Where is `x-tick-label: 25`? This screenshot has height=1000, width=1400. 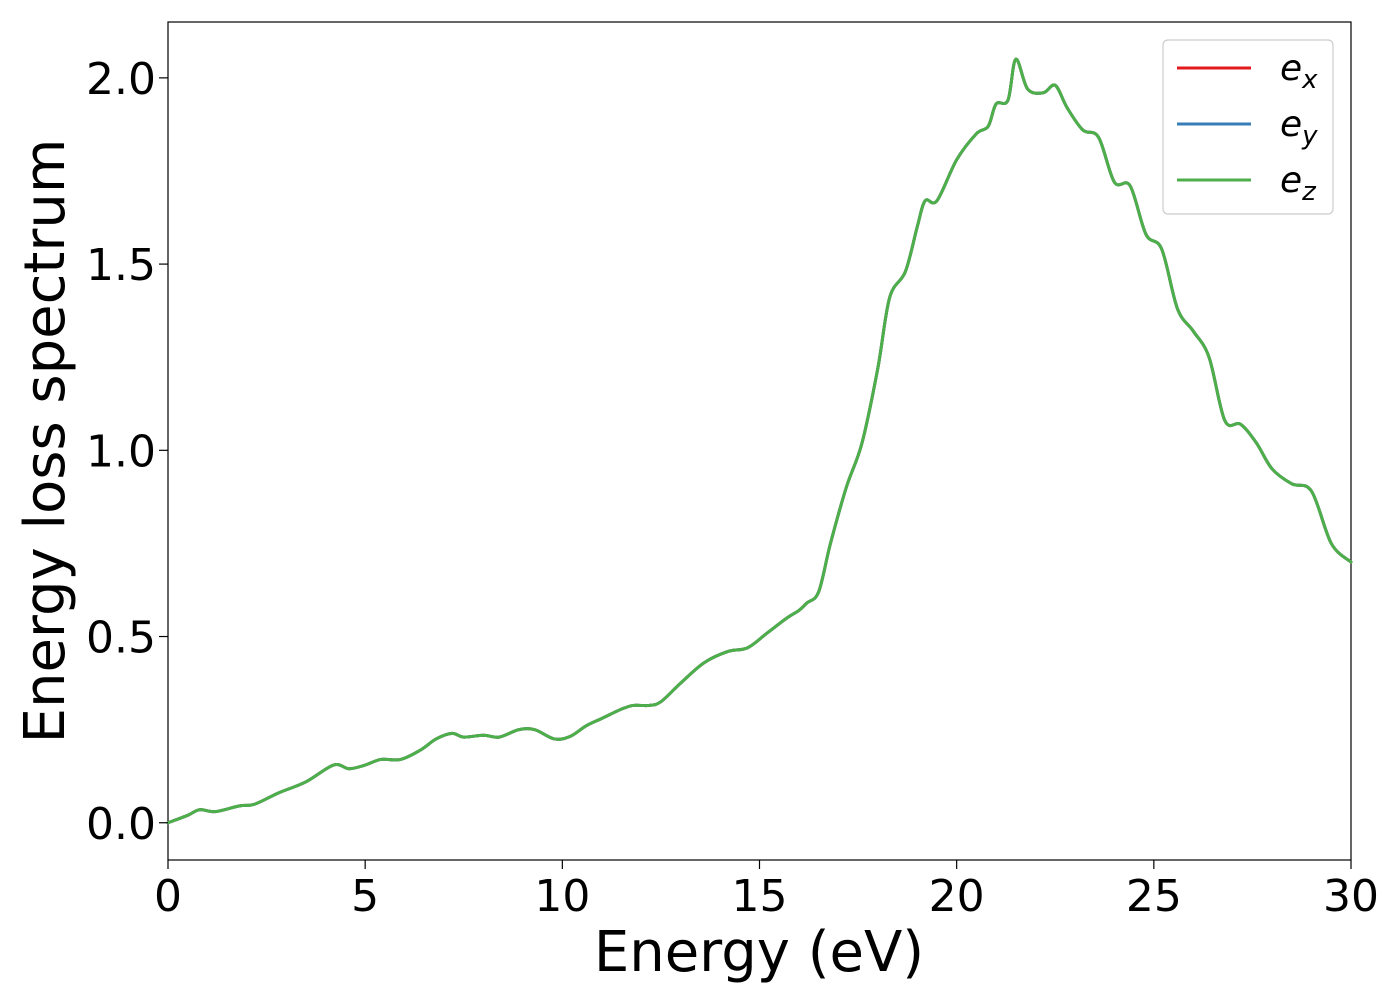
x-tick-label: 25 is located at coordinates (1154, 896).